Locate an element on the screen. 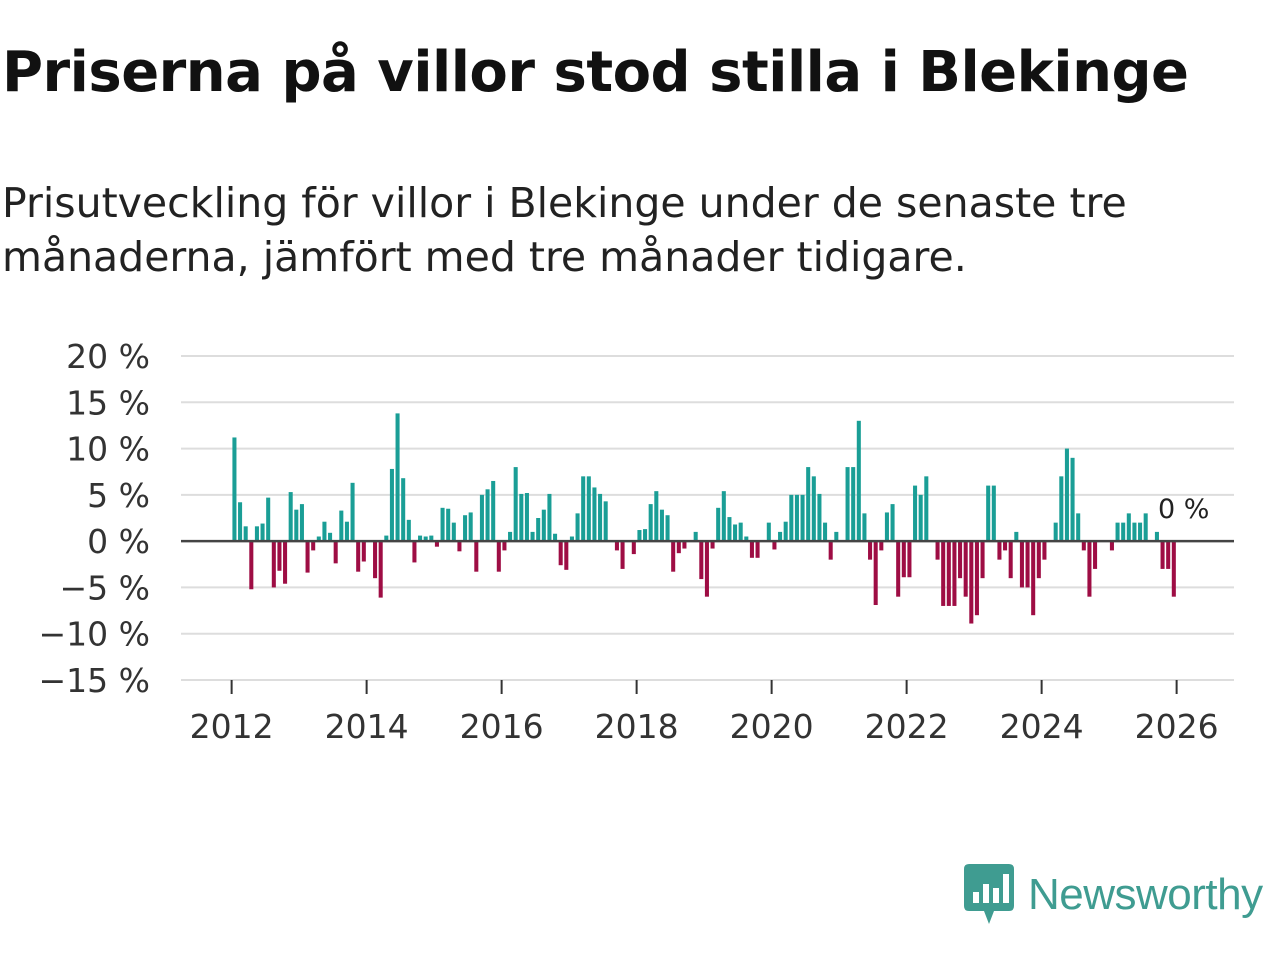  x-tick-label: 2022 is located at coordinates (907, 726).